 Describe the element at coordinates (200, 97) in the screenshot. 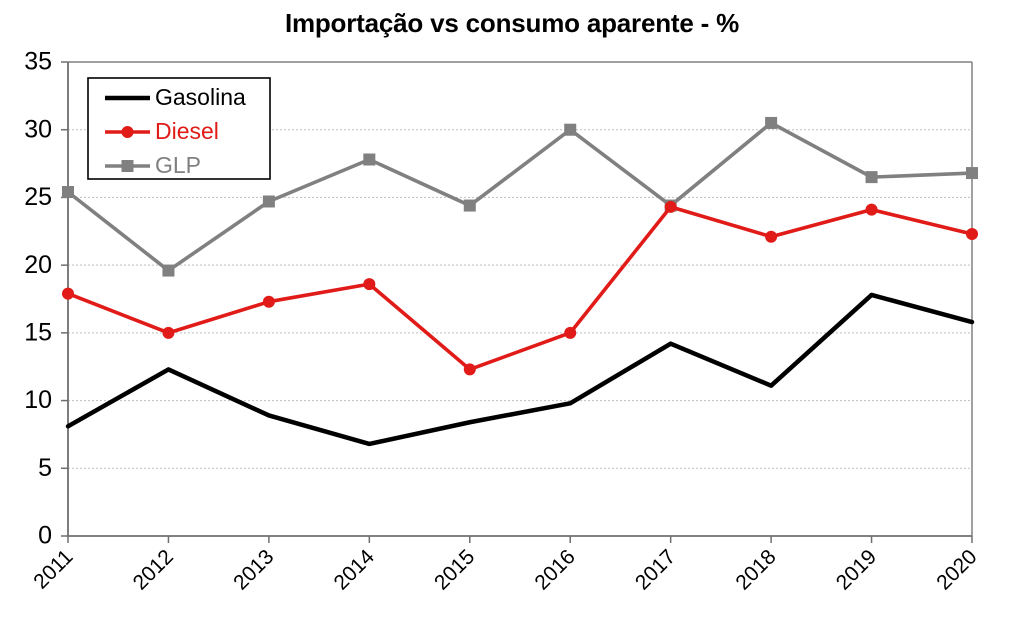

I see `legend-label-gasolina: Gasolina` at that location.